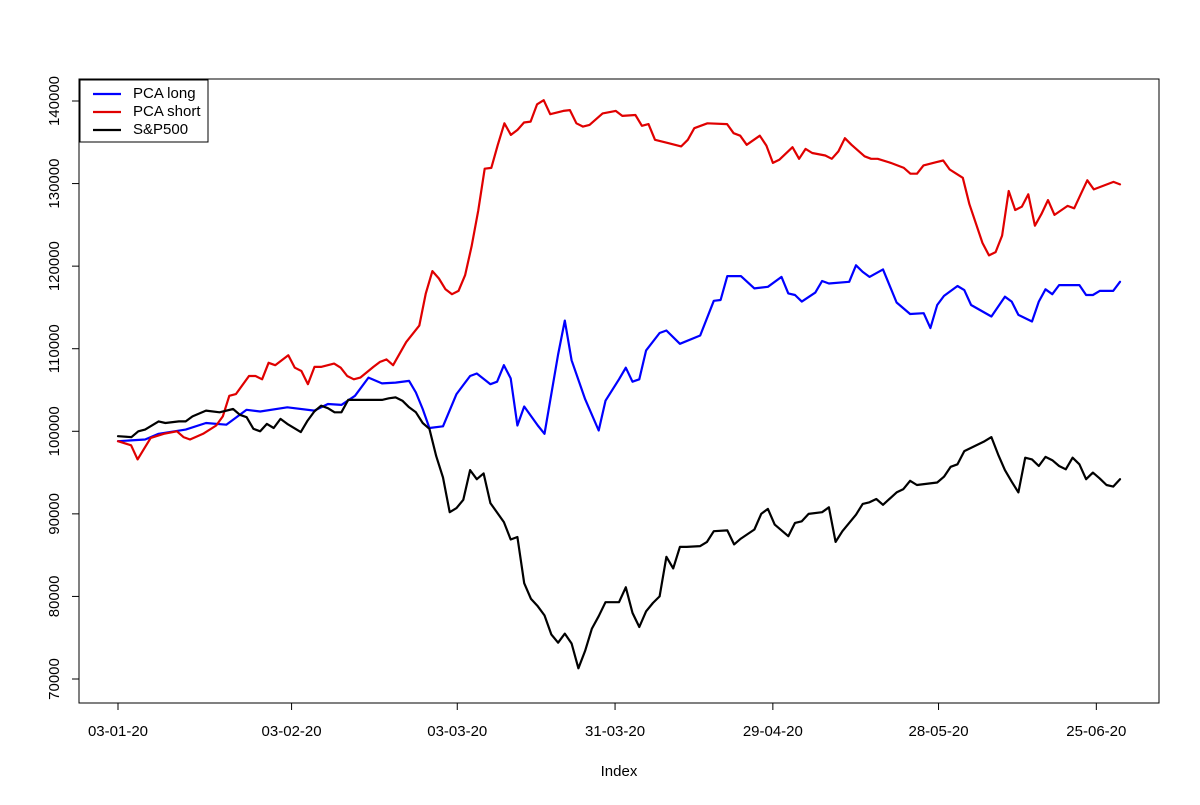  Describe the element at coordinates (54, 679) in the screenshot. I see `y-tick-label-0: 70000` at that location.